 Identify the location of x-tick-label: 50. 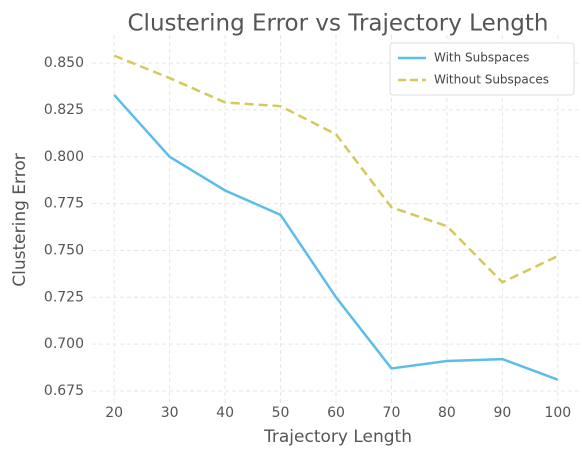
(281, 413).